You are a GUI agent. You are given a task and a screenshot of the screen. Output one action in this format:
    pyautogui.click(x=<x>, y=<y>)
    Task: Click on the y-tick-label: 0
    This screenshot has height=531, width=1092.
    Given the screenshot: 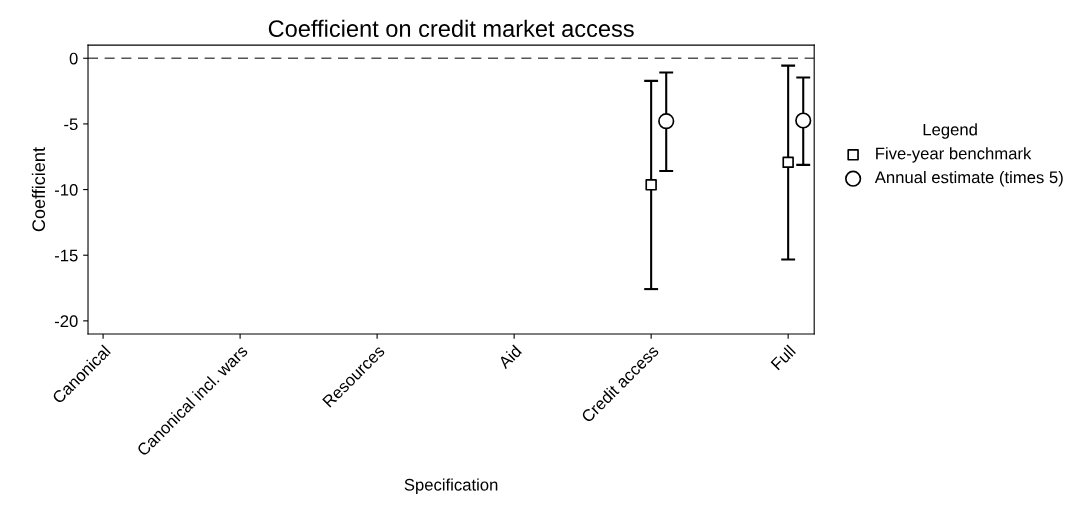 What is the action you would take?
    pyautogui.click(x=73, y=58)
    